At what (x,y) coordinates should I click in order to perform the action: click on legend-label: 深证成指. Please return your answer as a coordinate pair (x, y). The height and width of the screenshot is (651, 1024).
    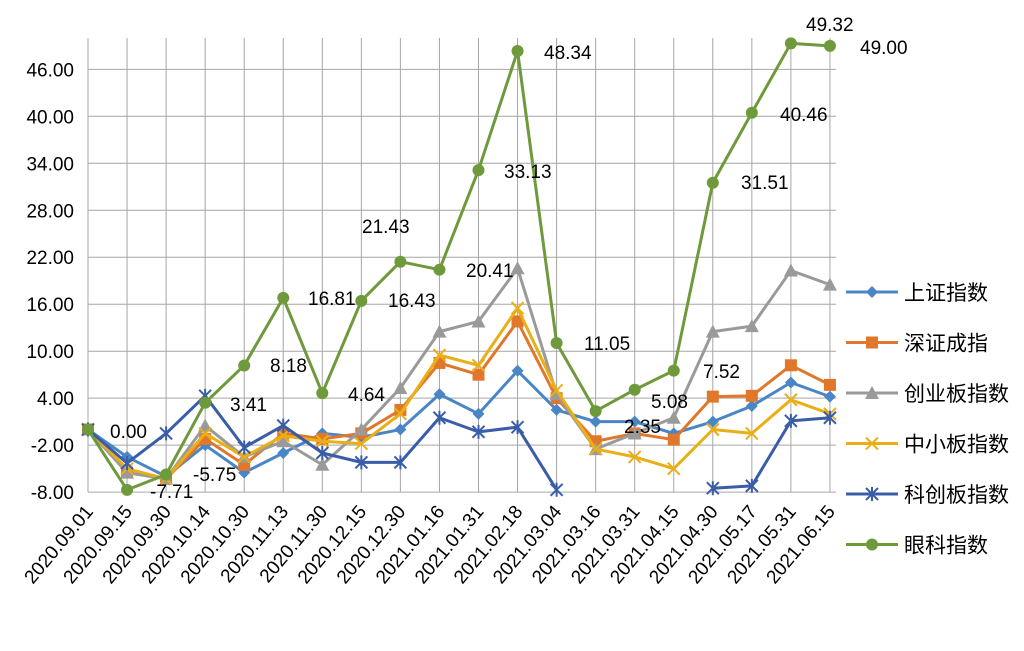
    Looking at the image, I should click on (946, 344).